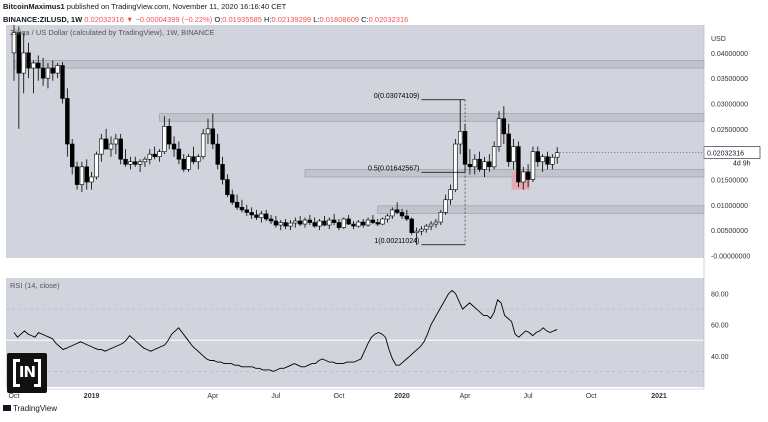 This screenshot has width=768, height=422. Describe the element at coordinates (34, 6) in the screenshot. I see `author-name: BitcoinMaximus1` at that location.